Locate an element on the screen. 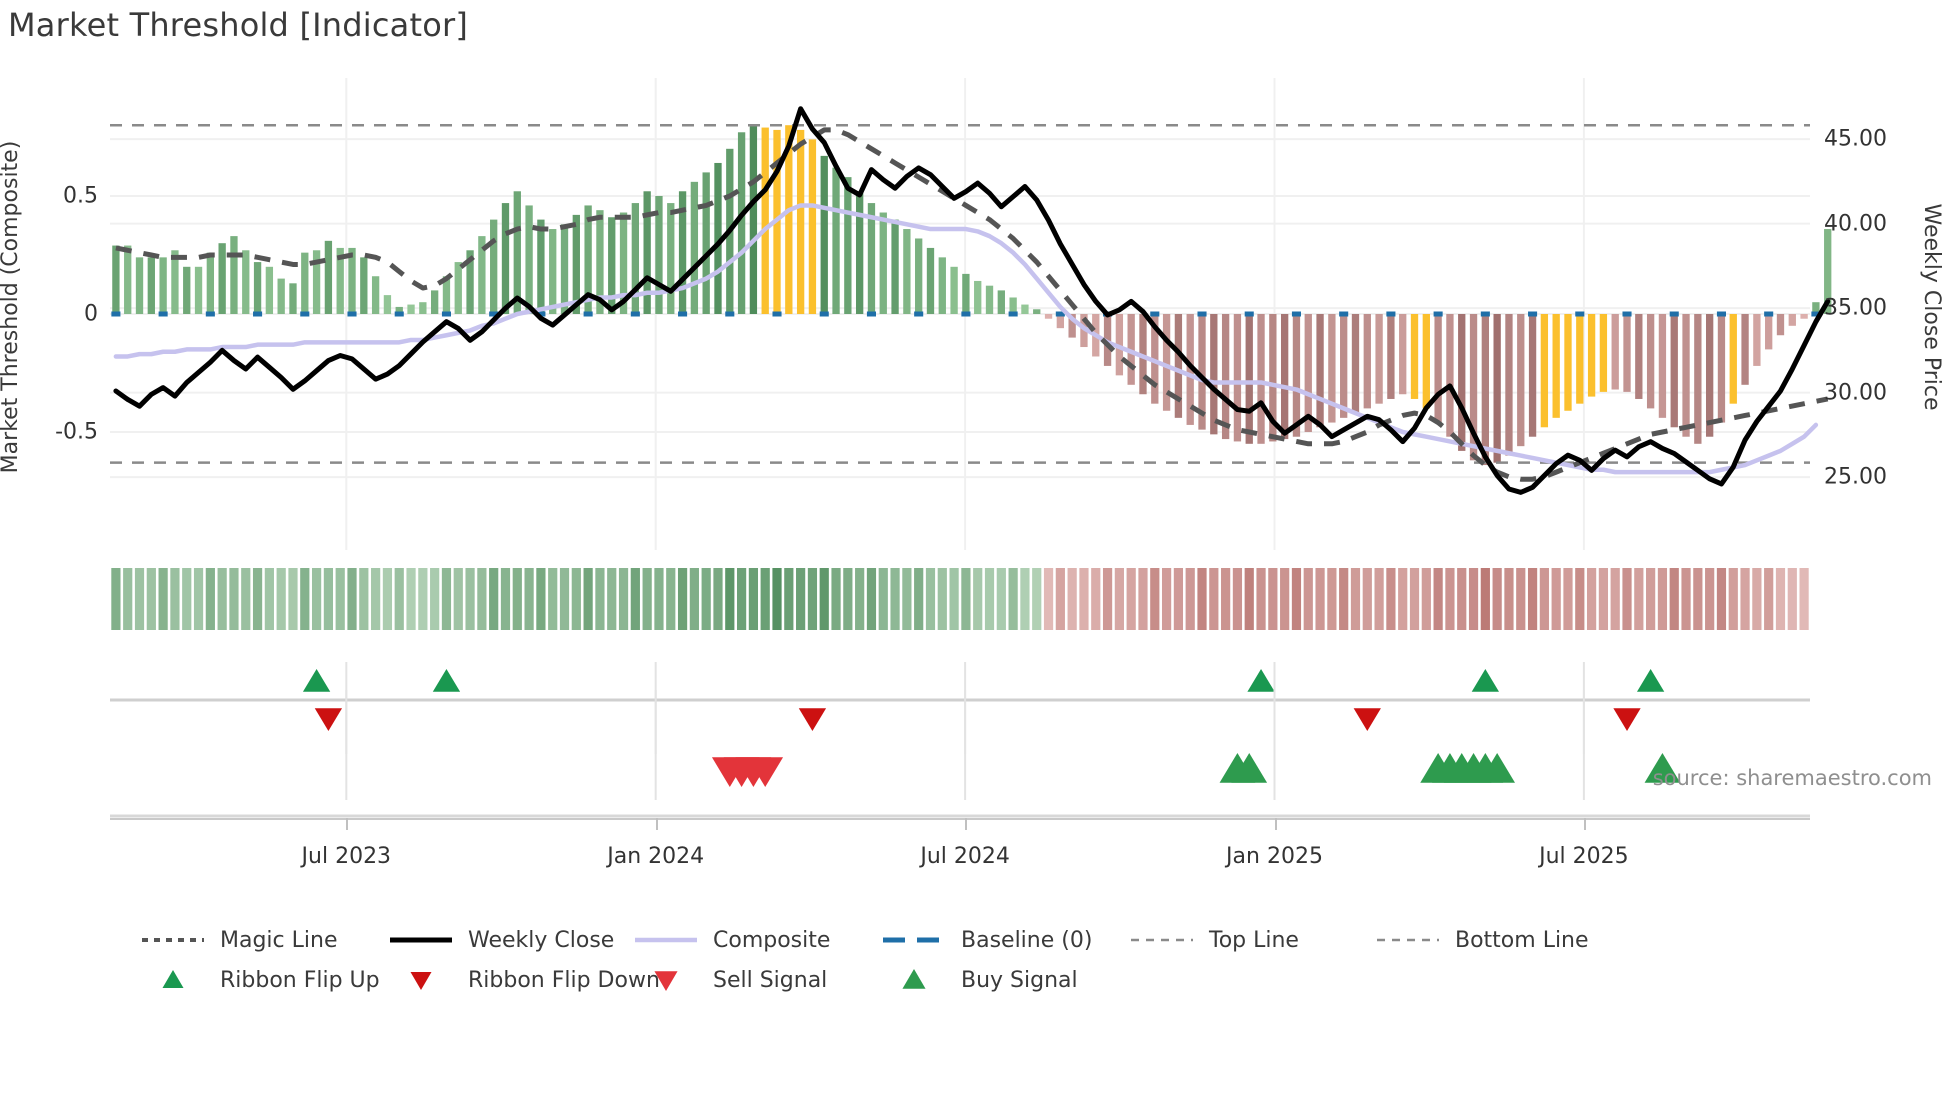  legend-item: Top Line is located at coordinates (1252, 940).